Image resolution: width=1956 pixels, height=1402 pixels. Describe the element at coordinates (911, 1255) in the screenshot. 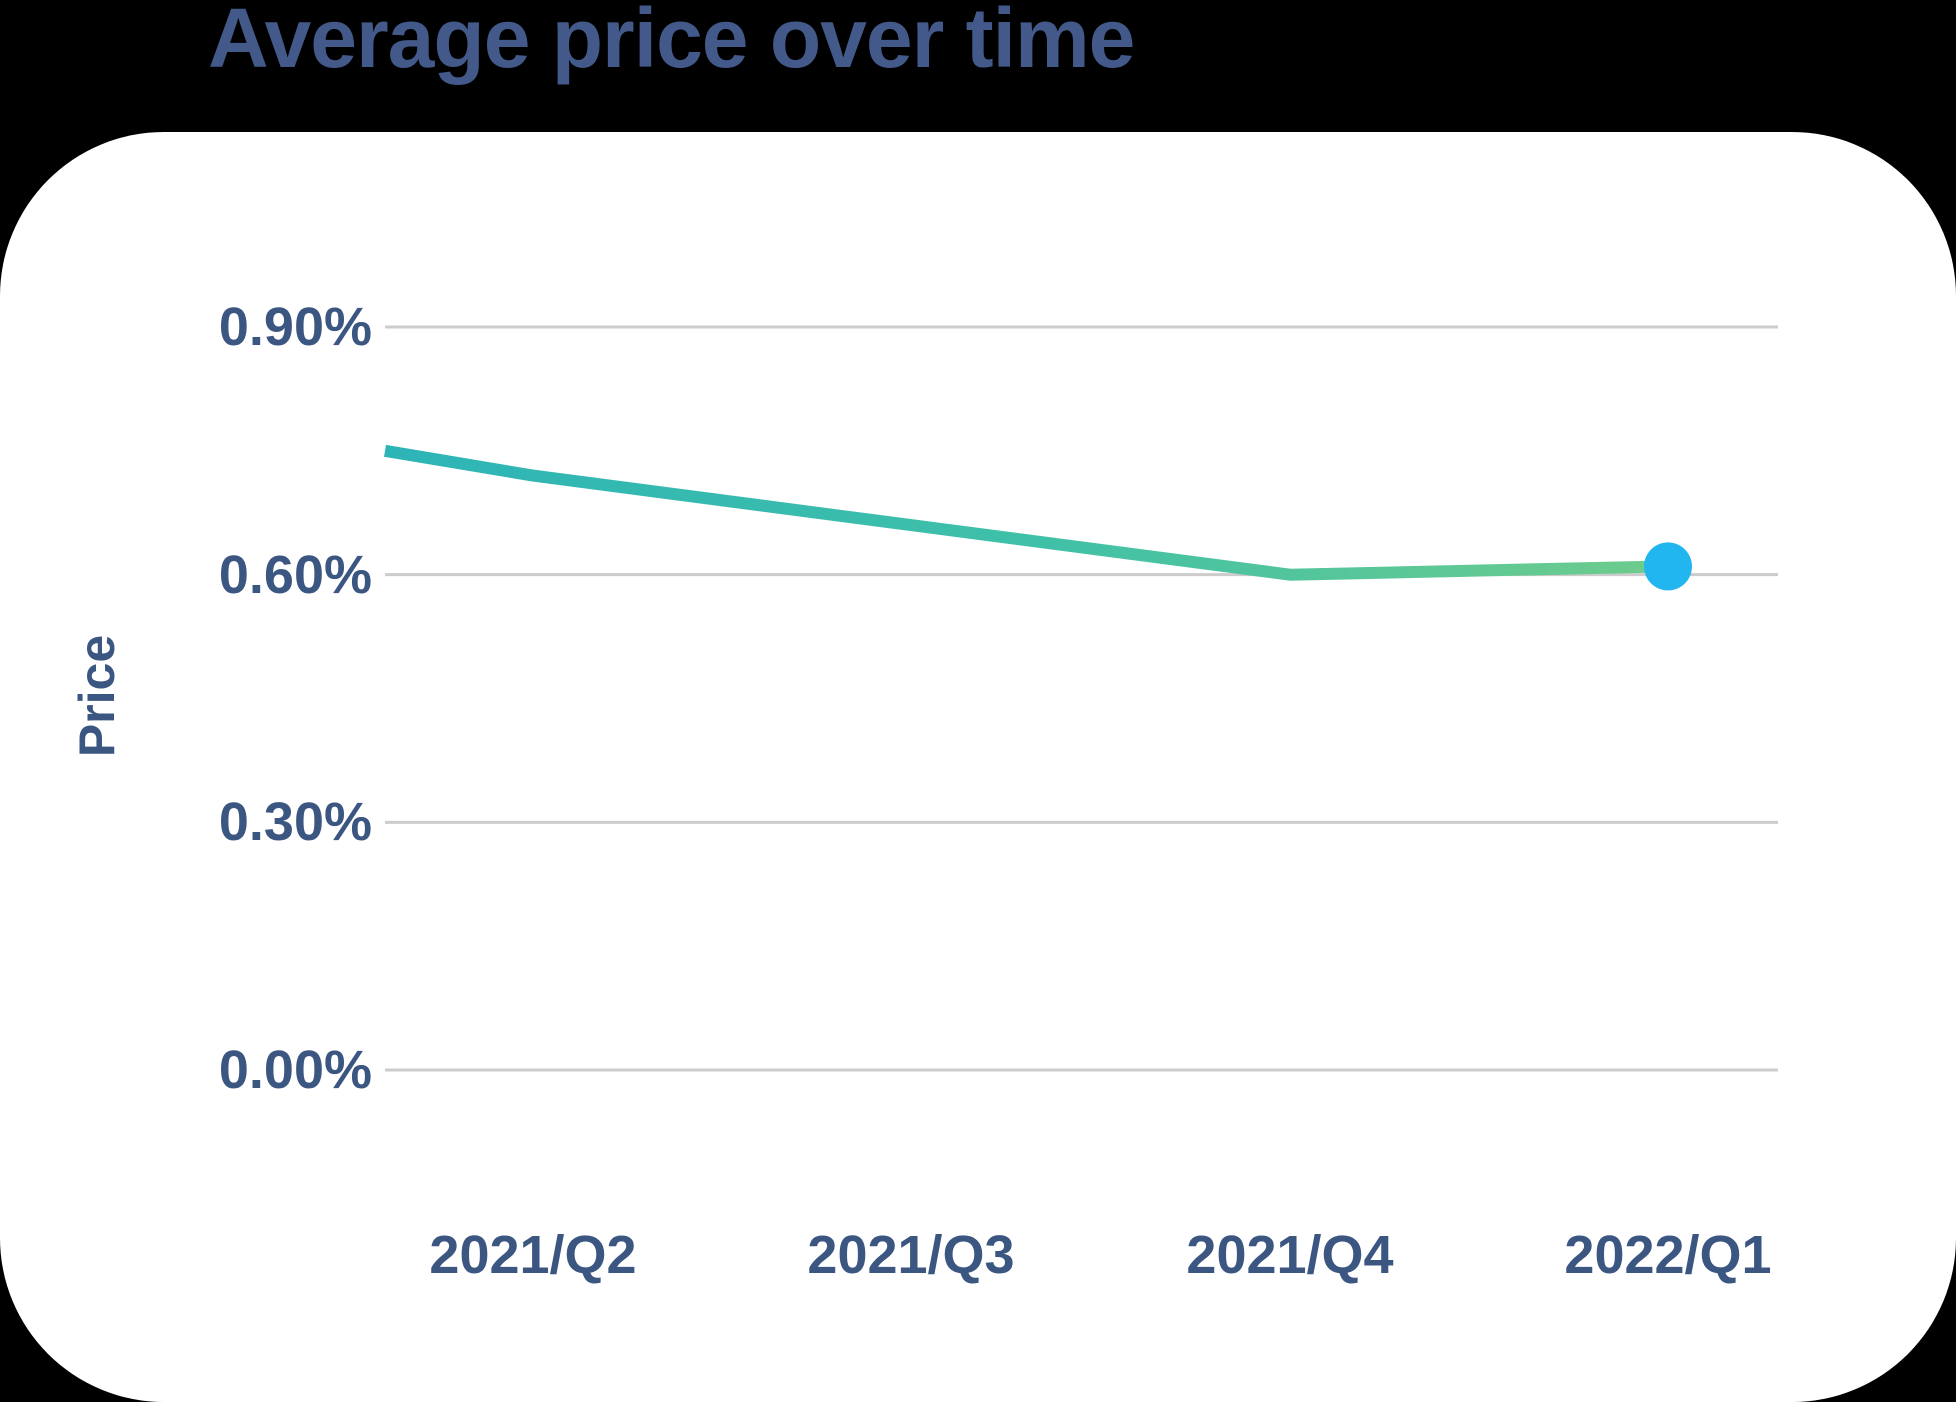

I see `x-tick-label: 2021/Q3` at that location.